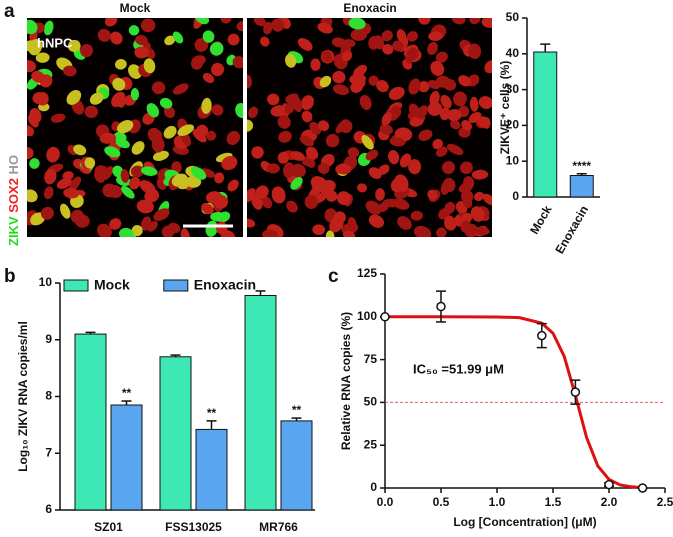  What do you see at coordinates (513, 160) in the screenshot?
I see `y-tick-label: 10` at bounding box center [513, 160].